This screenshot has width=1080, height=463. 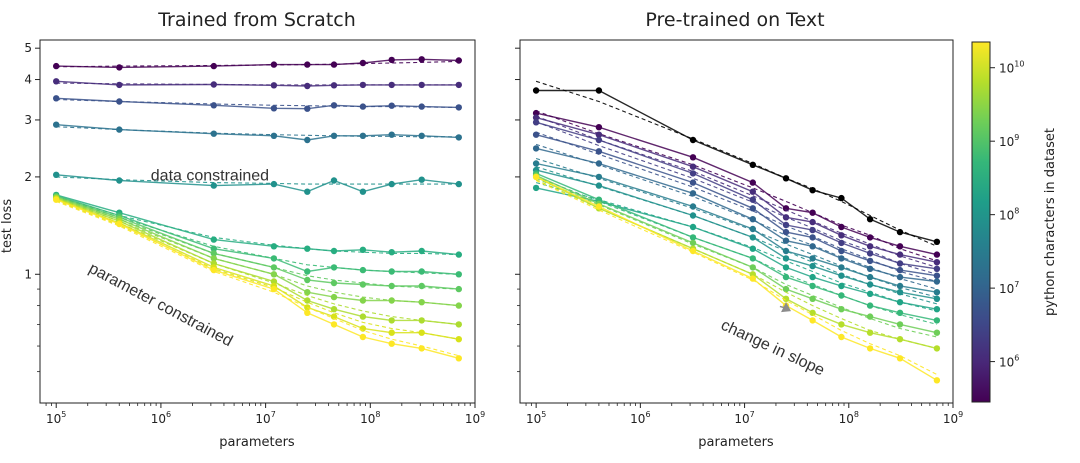 I want to click on colorbar-tick-label: 10⁶, so click(x=1009, y=362).